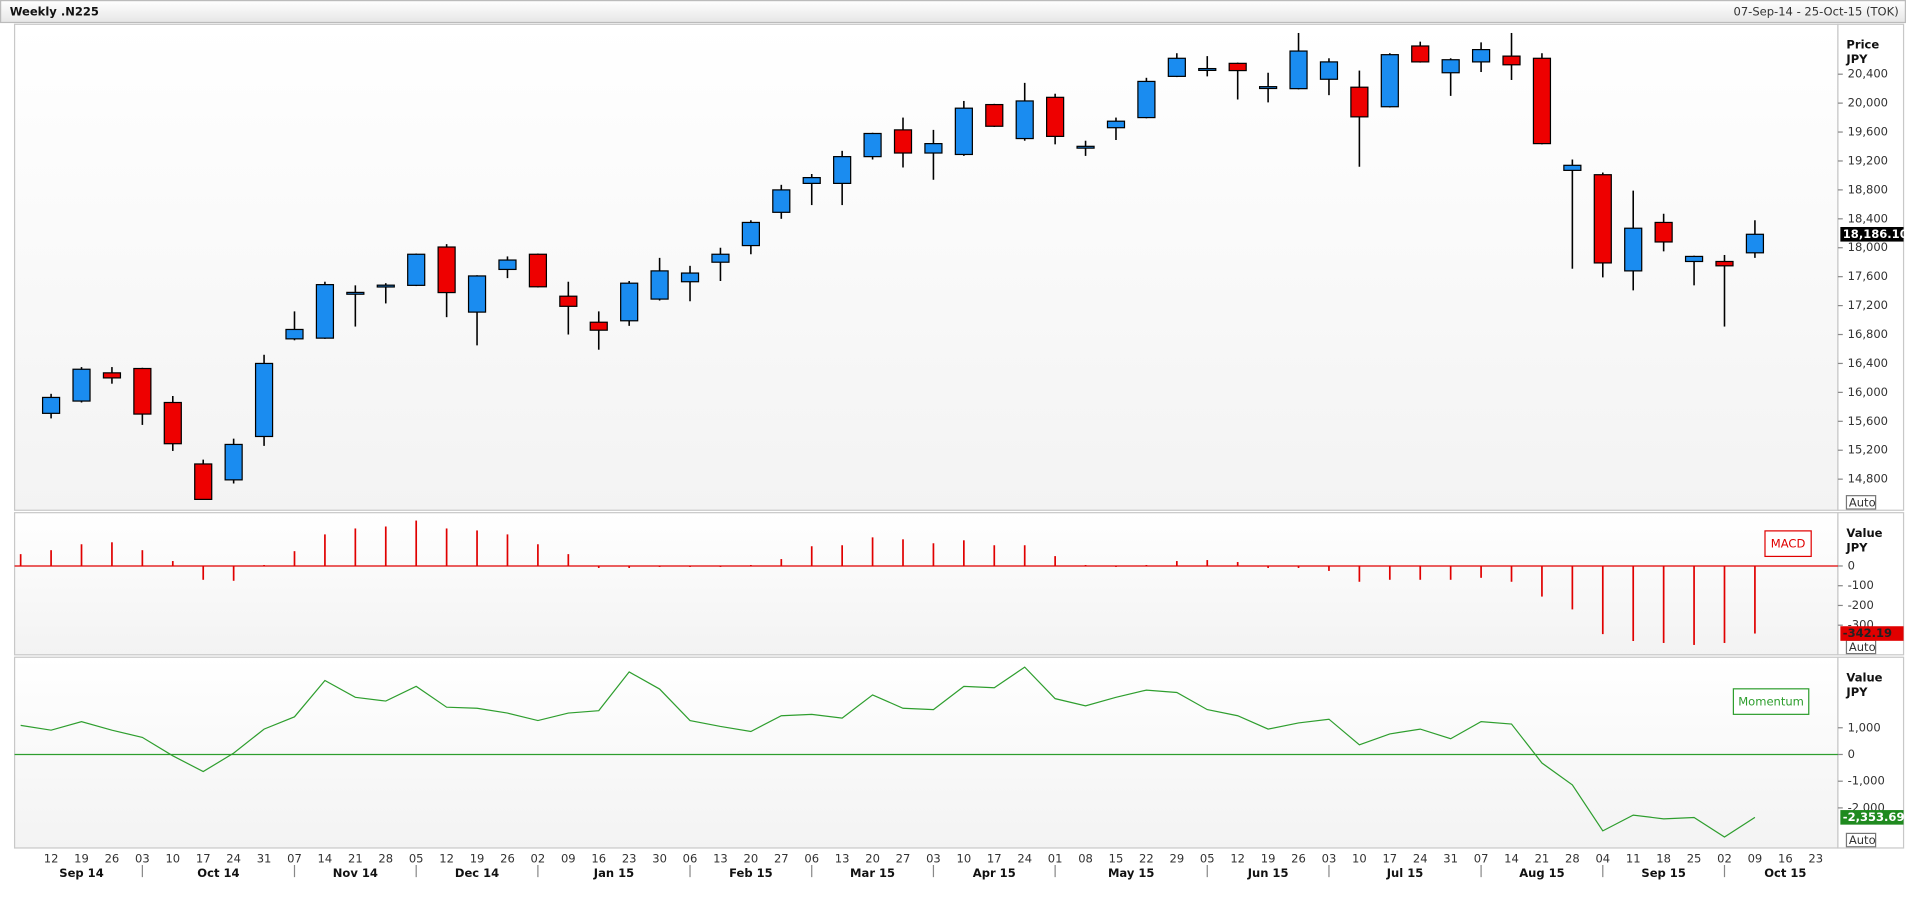 The image size is (1906, 899). I want to click on x-tick-label: 30, so click(659, 858).